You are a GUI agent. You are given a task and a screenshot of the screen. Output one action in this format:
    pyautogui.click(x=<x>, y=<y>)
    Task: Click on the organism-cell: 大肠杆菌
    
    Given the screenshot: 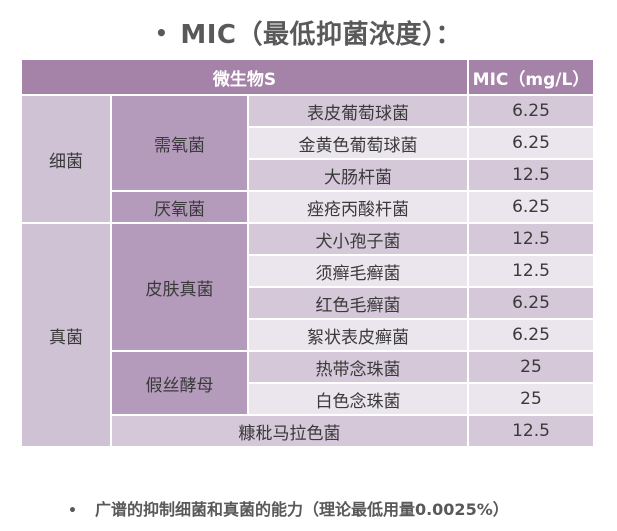 What is the action you would take?
    pyautogui.click(x=358, y=175)
    